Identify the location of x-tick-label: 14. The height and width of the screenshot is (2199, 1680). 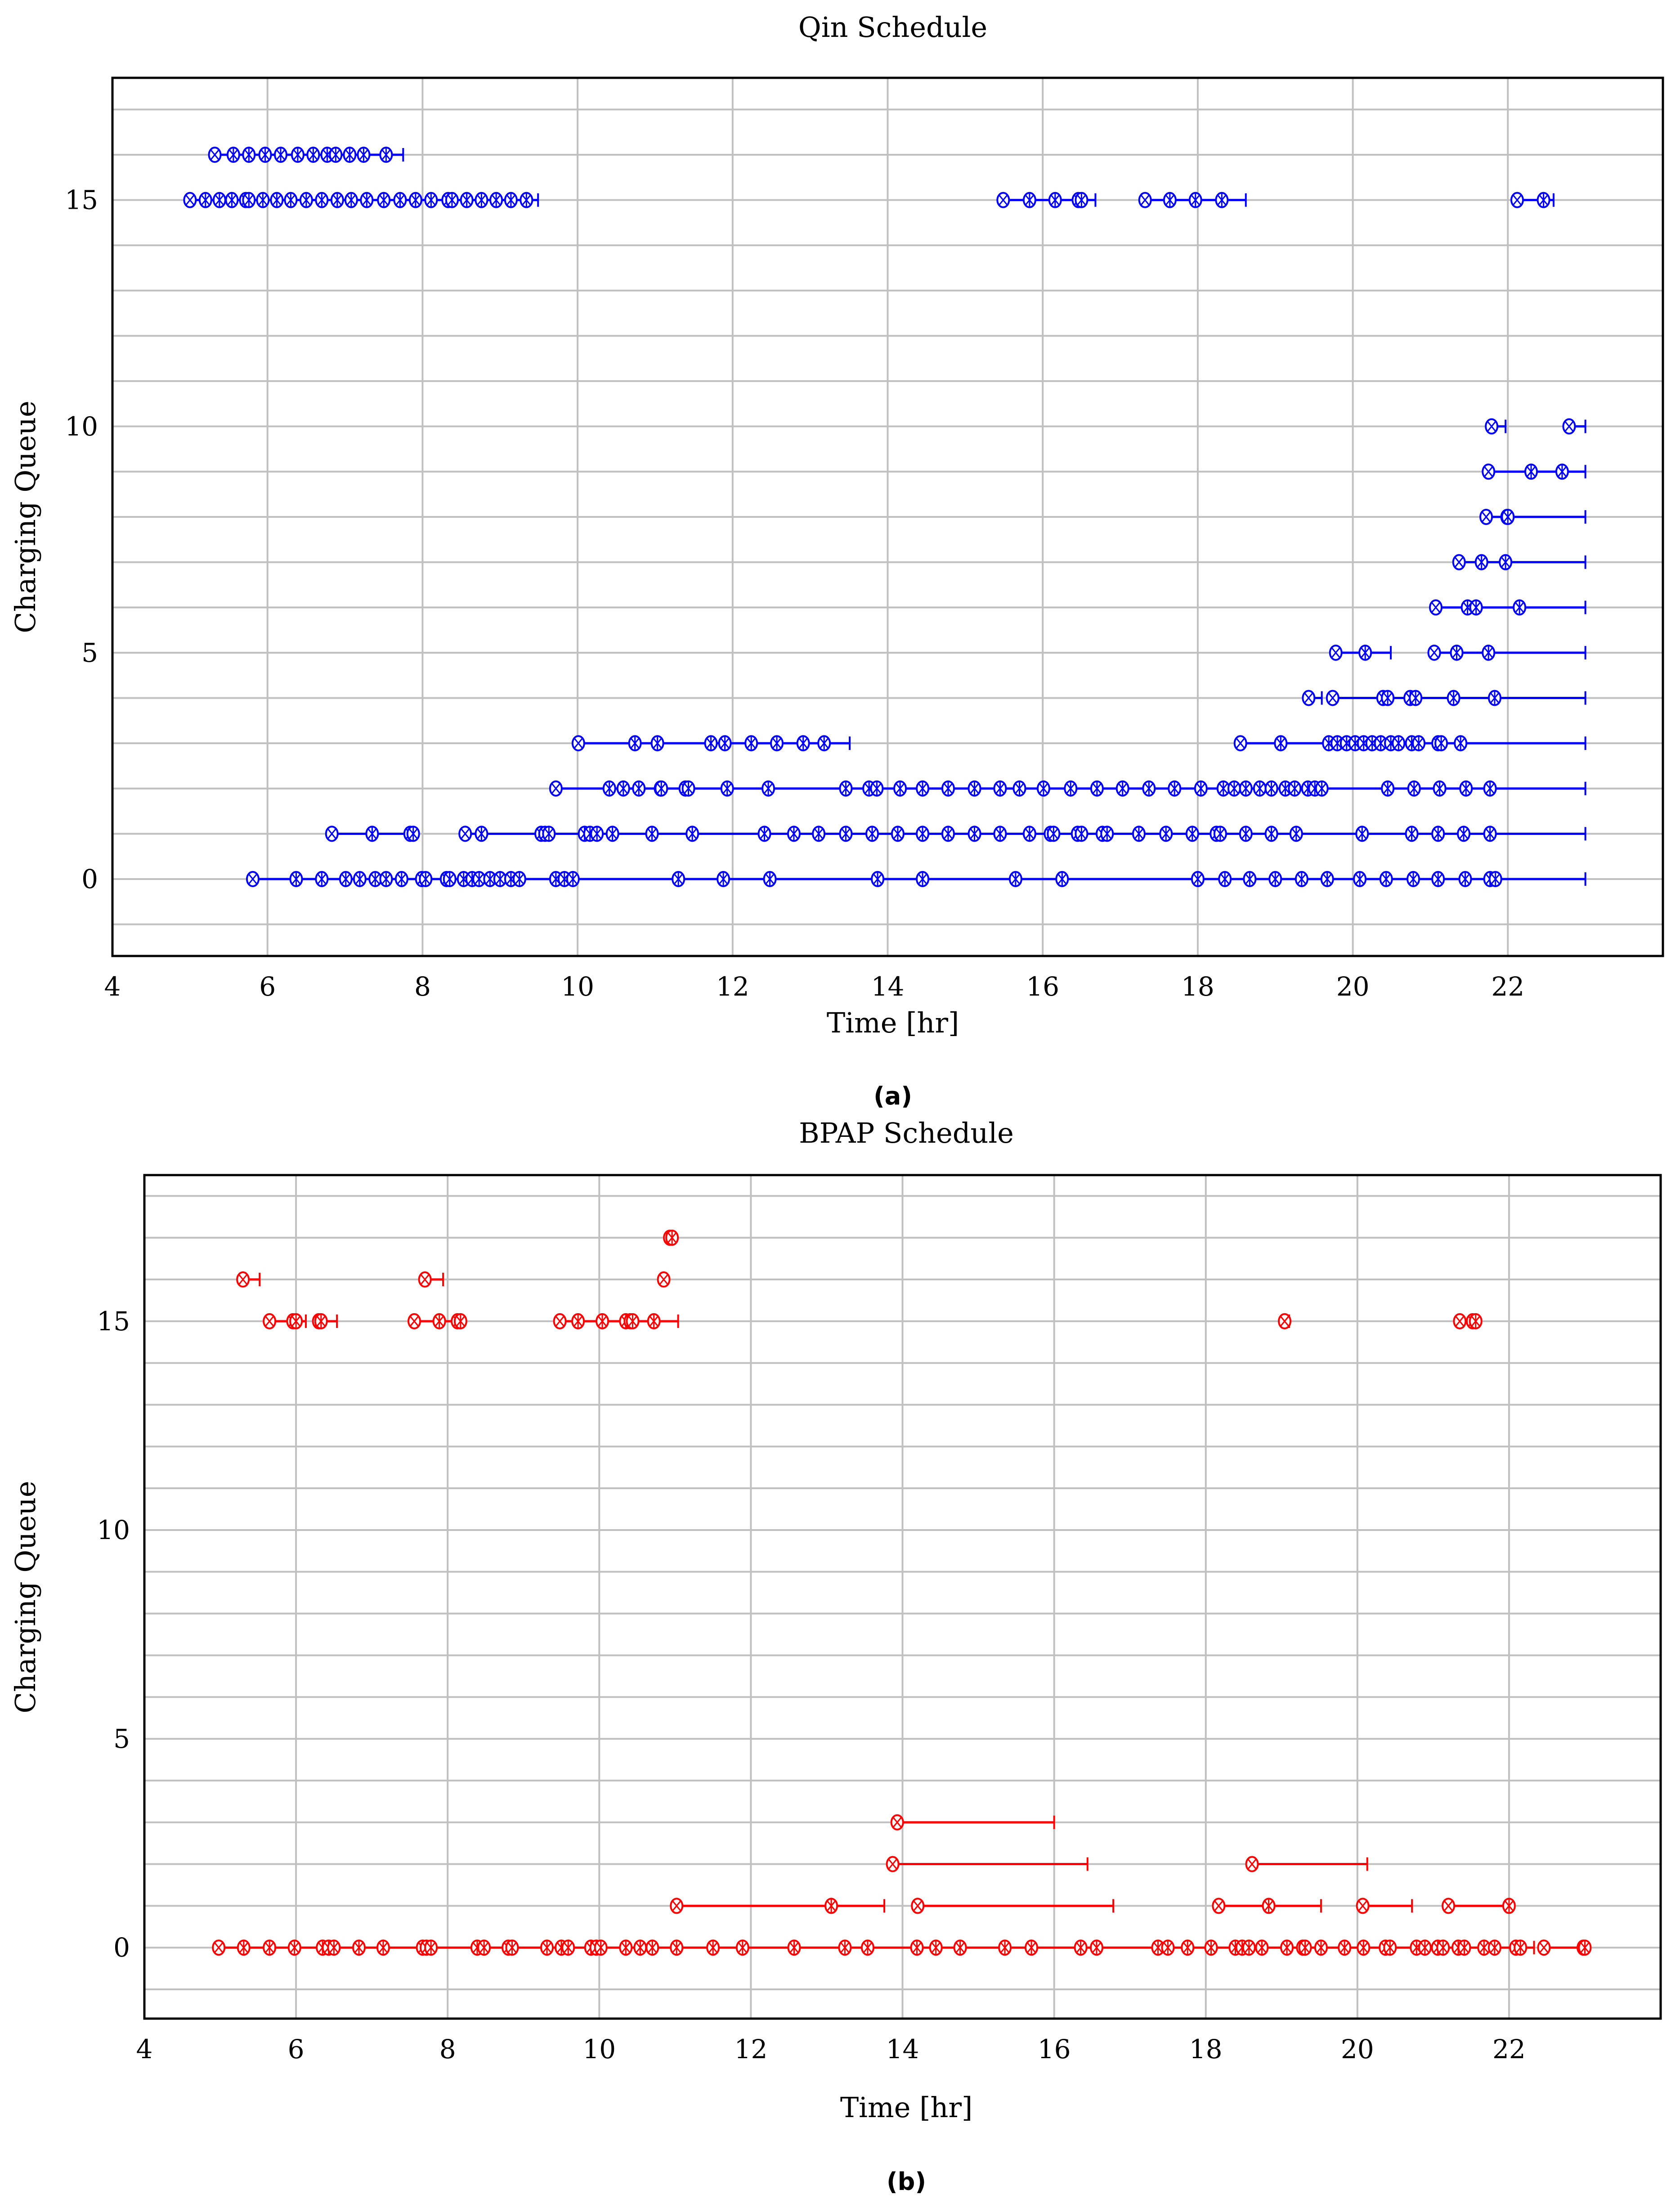
(888, 987).